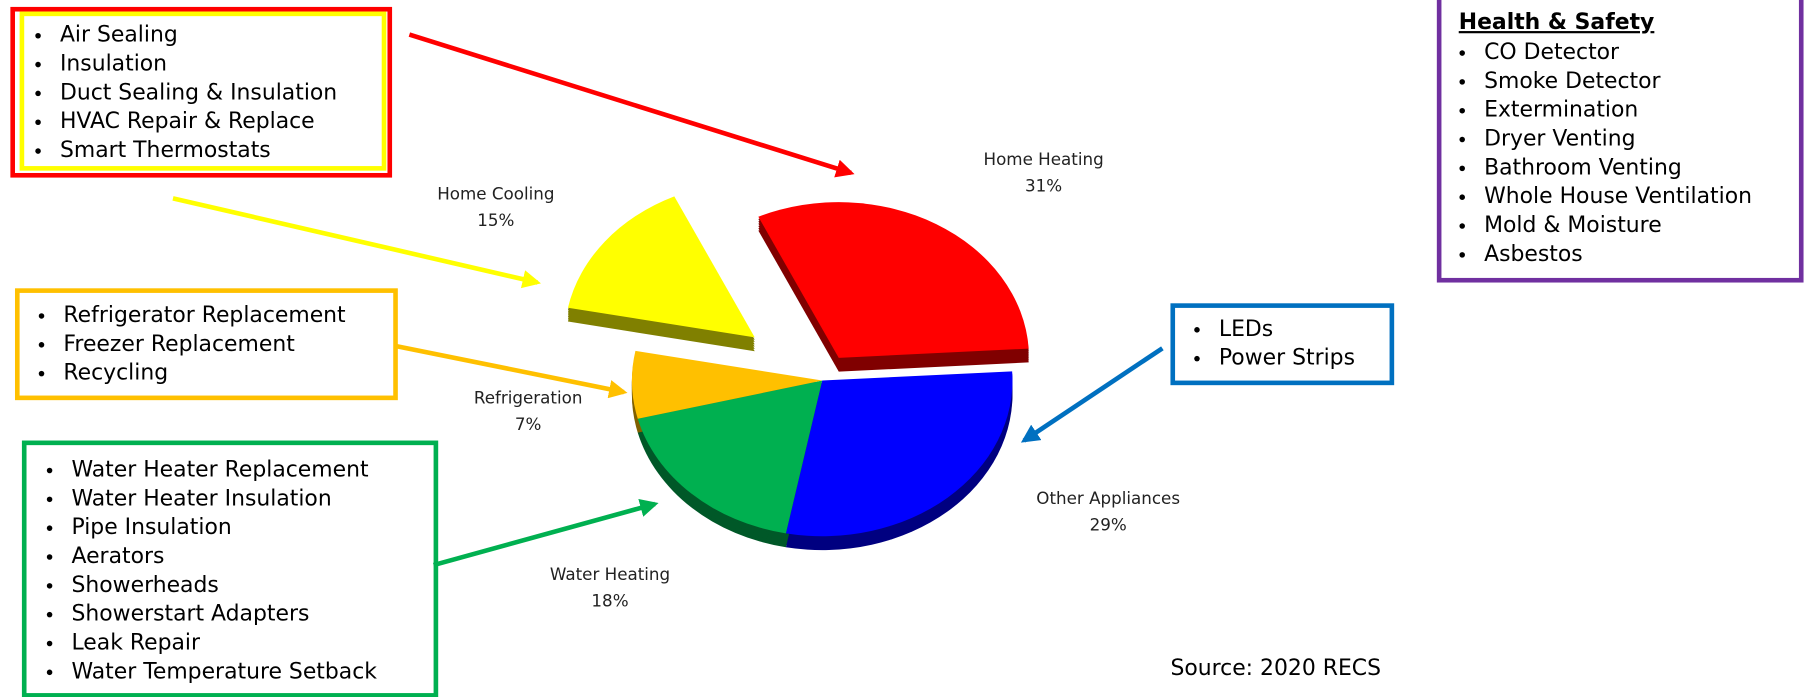 This screenshot has width=1807, height=697. I want to click on callout-item: Mold & Moisture, so click(1573, 225).